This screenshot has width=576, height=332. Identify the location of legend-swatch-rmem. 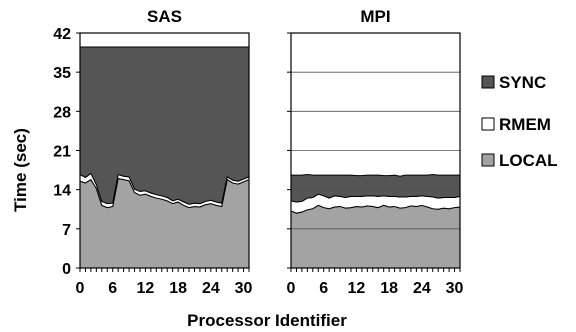
(488, 124).